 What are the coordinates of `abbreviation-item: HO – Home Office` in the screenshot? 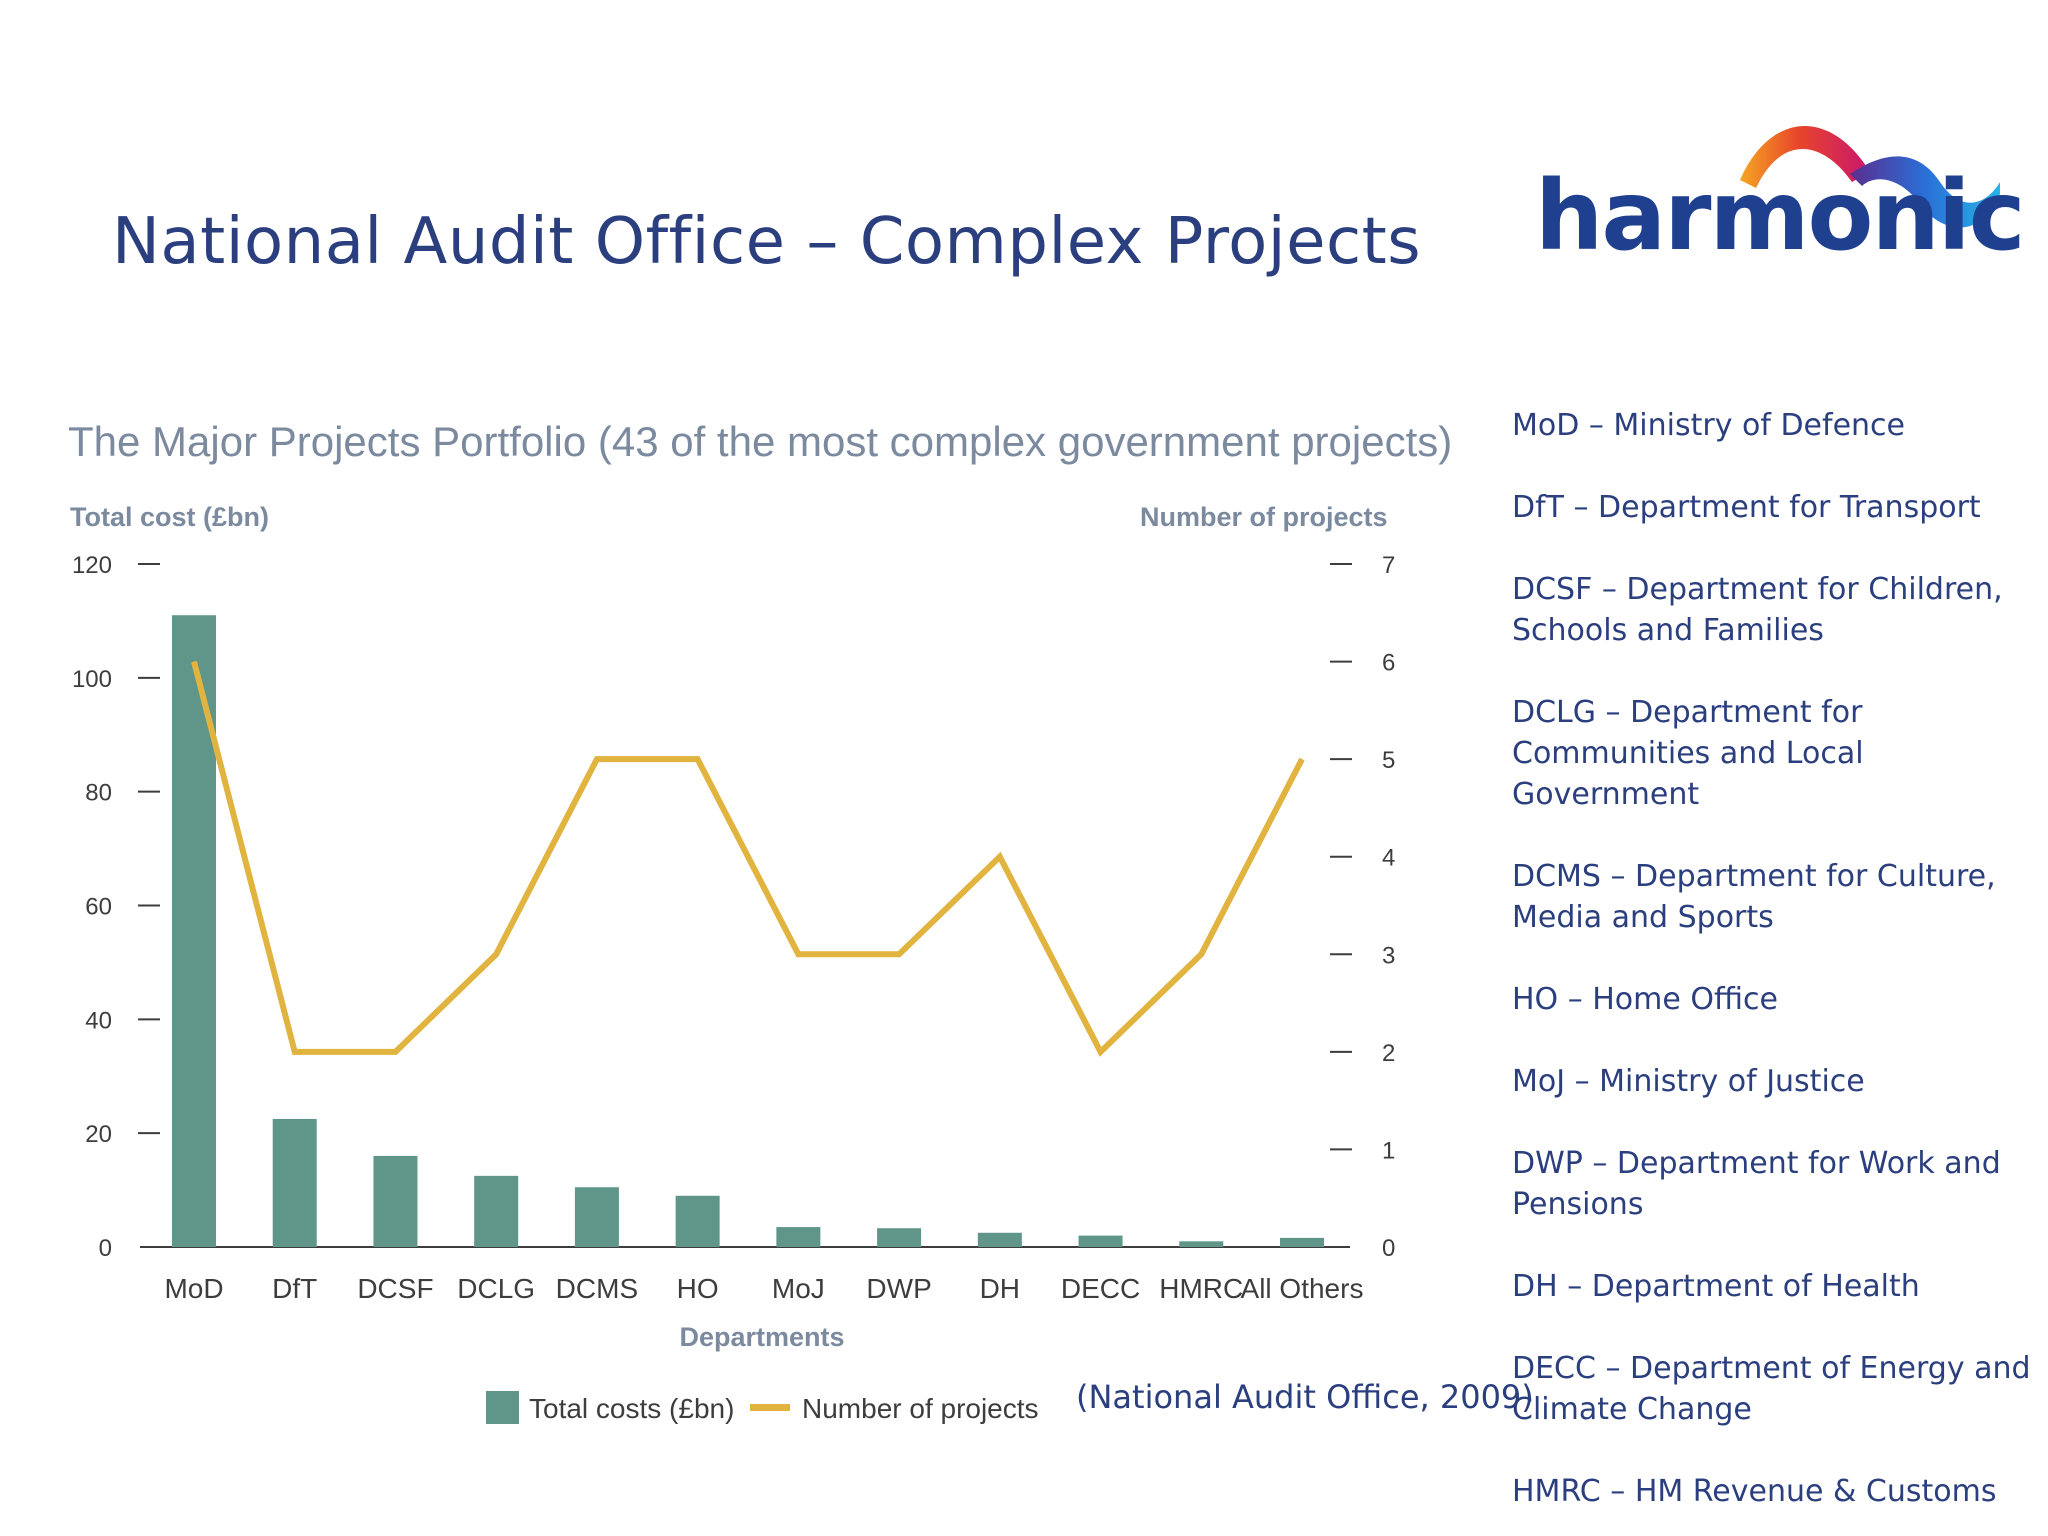 It's located at (1645, 999).